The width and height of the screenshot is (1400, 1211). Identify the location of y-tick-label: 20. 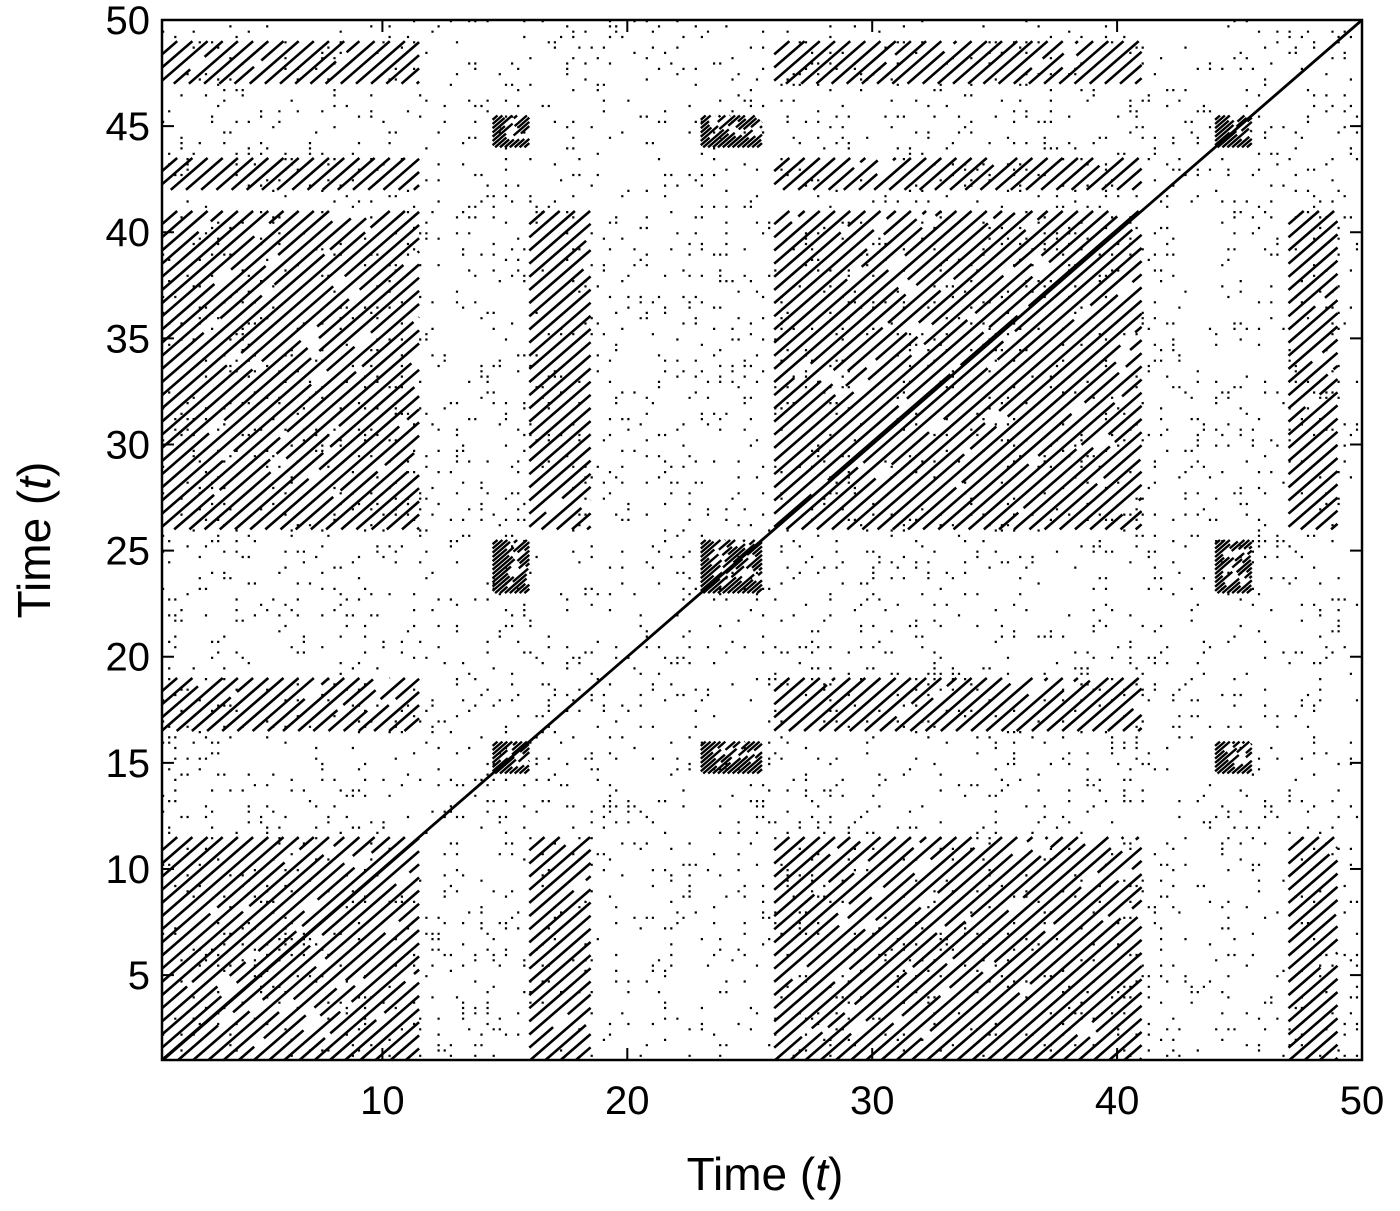
(128, 658).